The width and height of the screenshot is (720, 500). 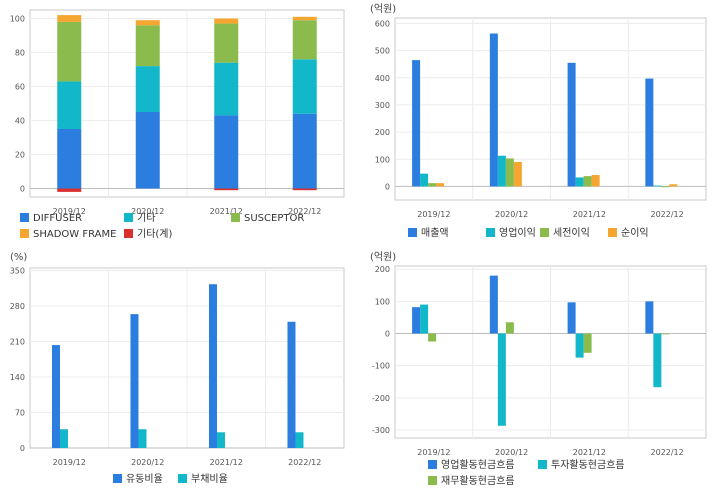 What do you see at coordinates (20, 413) in the screenshot?
I see `y-tick-label: 70` at bounding box center [20, 413].